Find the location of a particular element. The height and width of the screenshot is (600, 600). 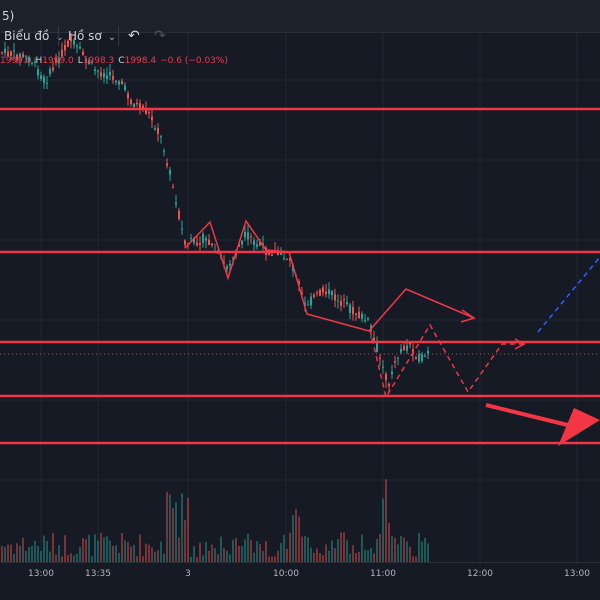

arrow-down-right-head is located at coordinates (579, 427).